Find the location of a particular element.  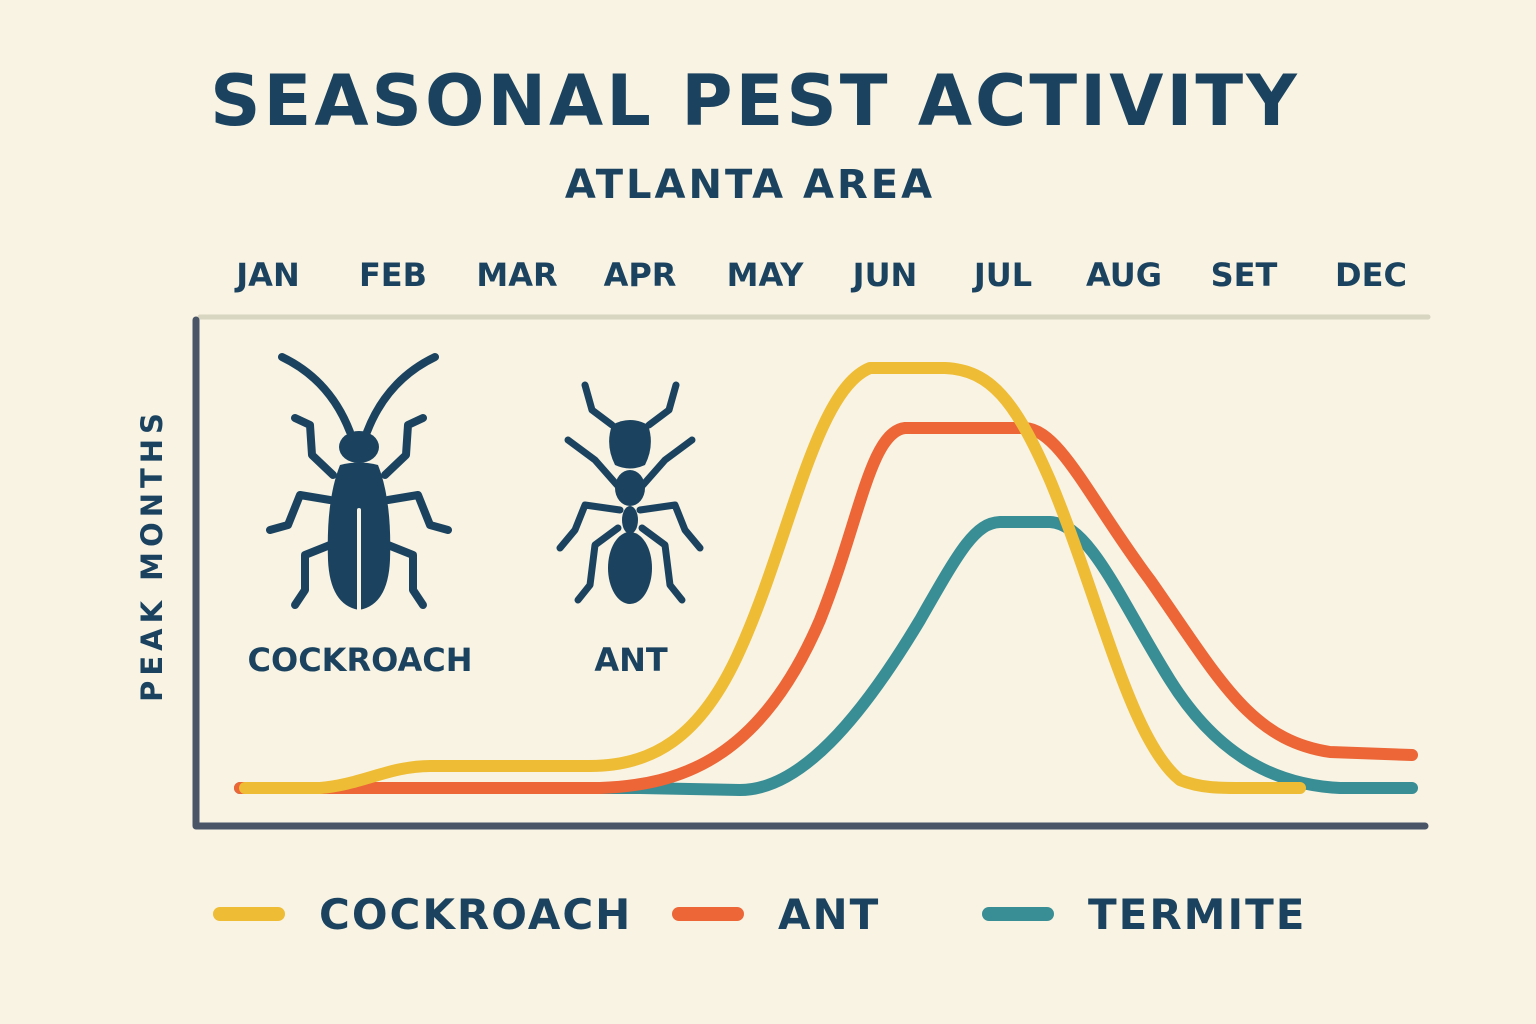

legend-item-cockroach: COCKROACH is located at coordinates (422, 914).